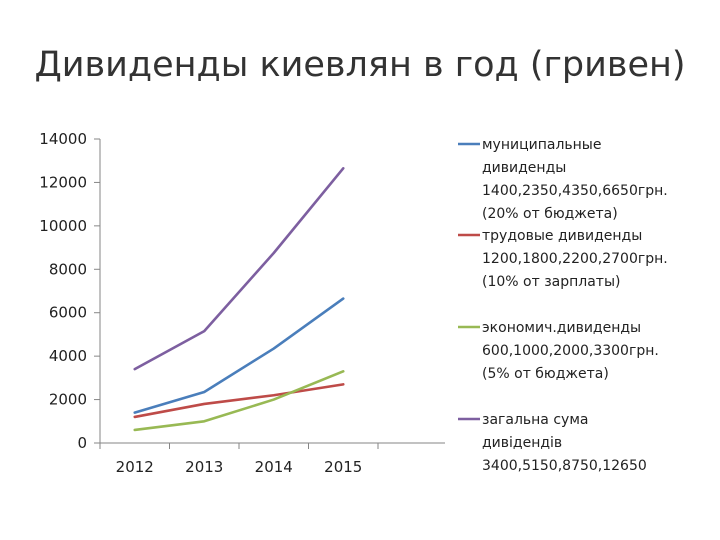 The height and width of the screenshot is (540, 720). What do you see at coordinates (68, 313) in the screenshot?
I see `y-tick-label: 6000` at bounding box center [68, 313].